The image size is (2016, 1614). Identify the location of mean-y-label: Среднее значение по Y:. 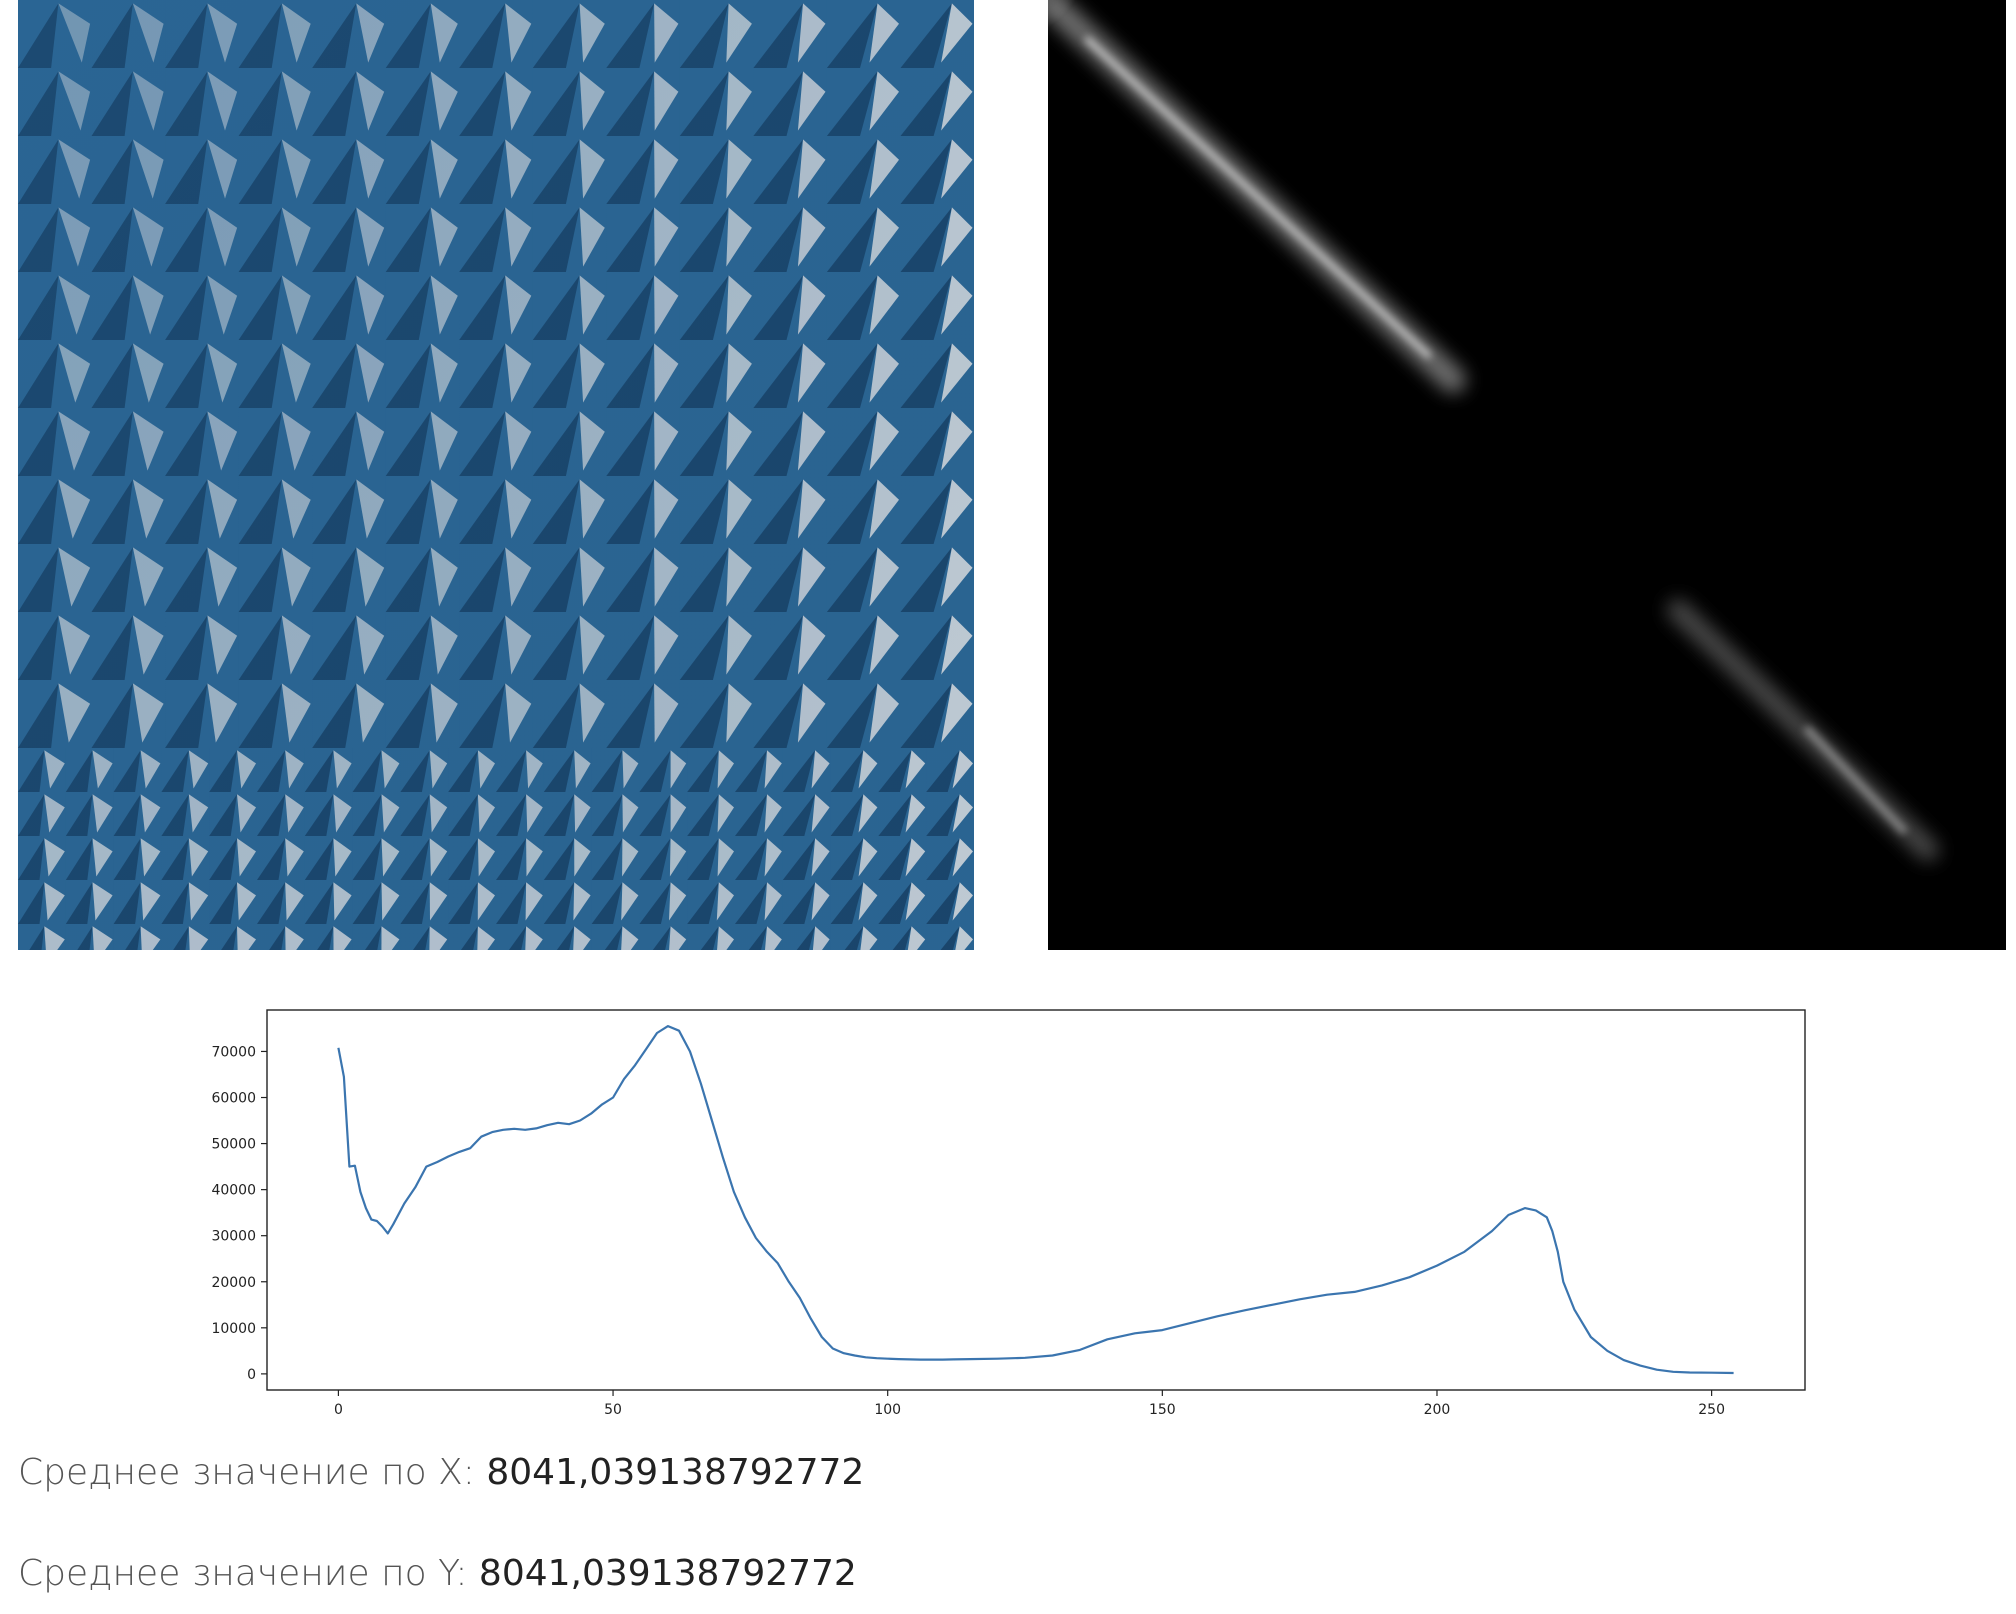
(243, 1573).